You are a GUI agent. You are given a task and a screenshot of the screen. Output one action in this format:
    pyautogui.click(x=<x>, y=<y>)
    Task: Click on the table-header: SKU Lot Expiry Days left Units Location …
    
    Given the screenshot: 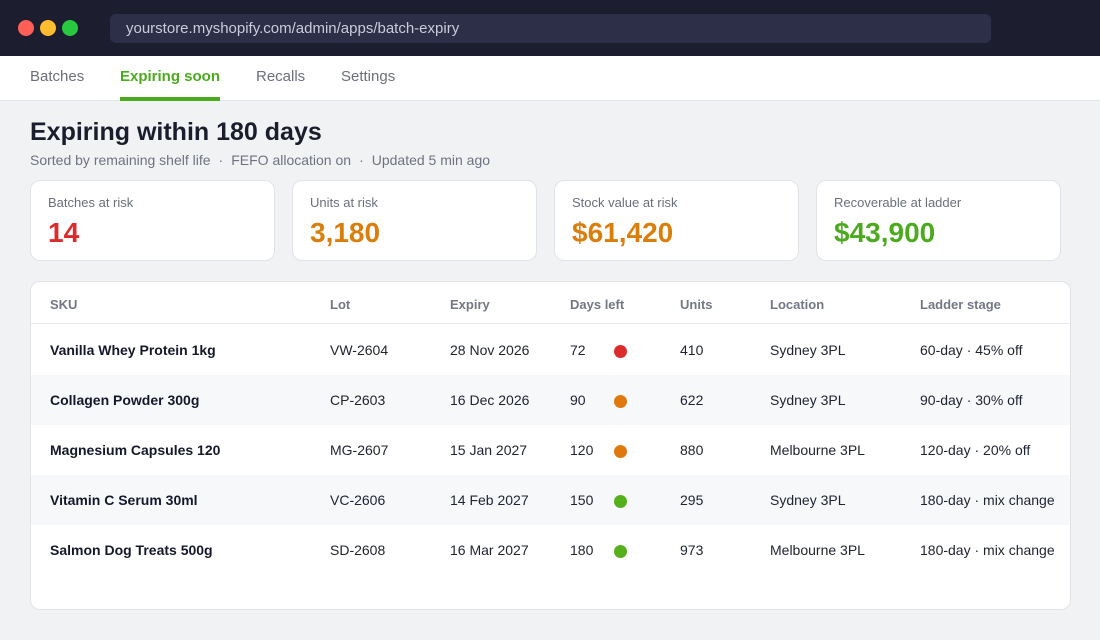 What is the action you would take?
    pyautogui.click(x=550, y=303)
    